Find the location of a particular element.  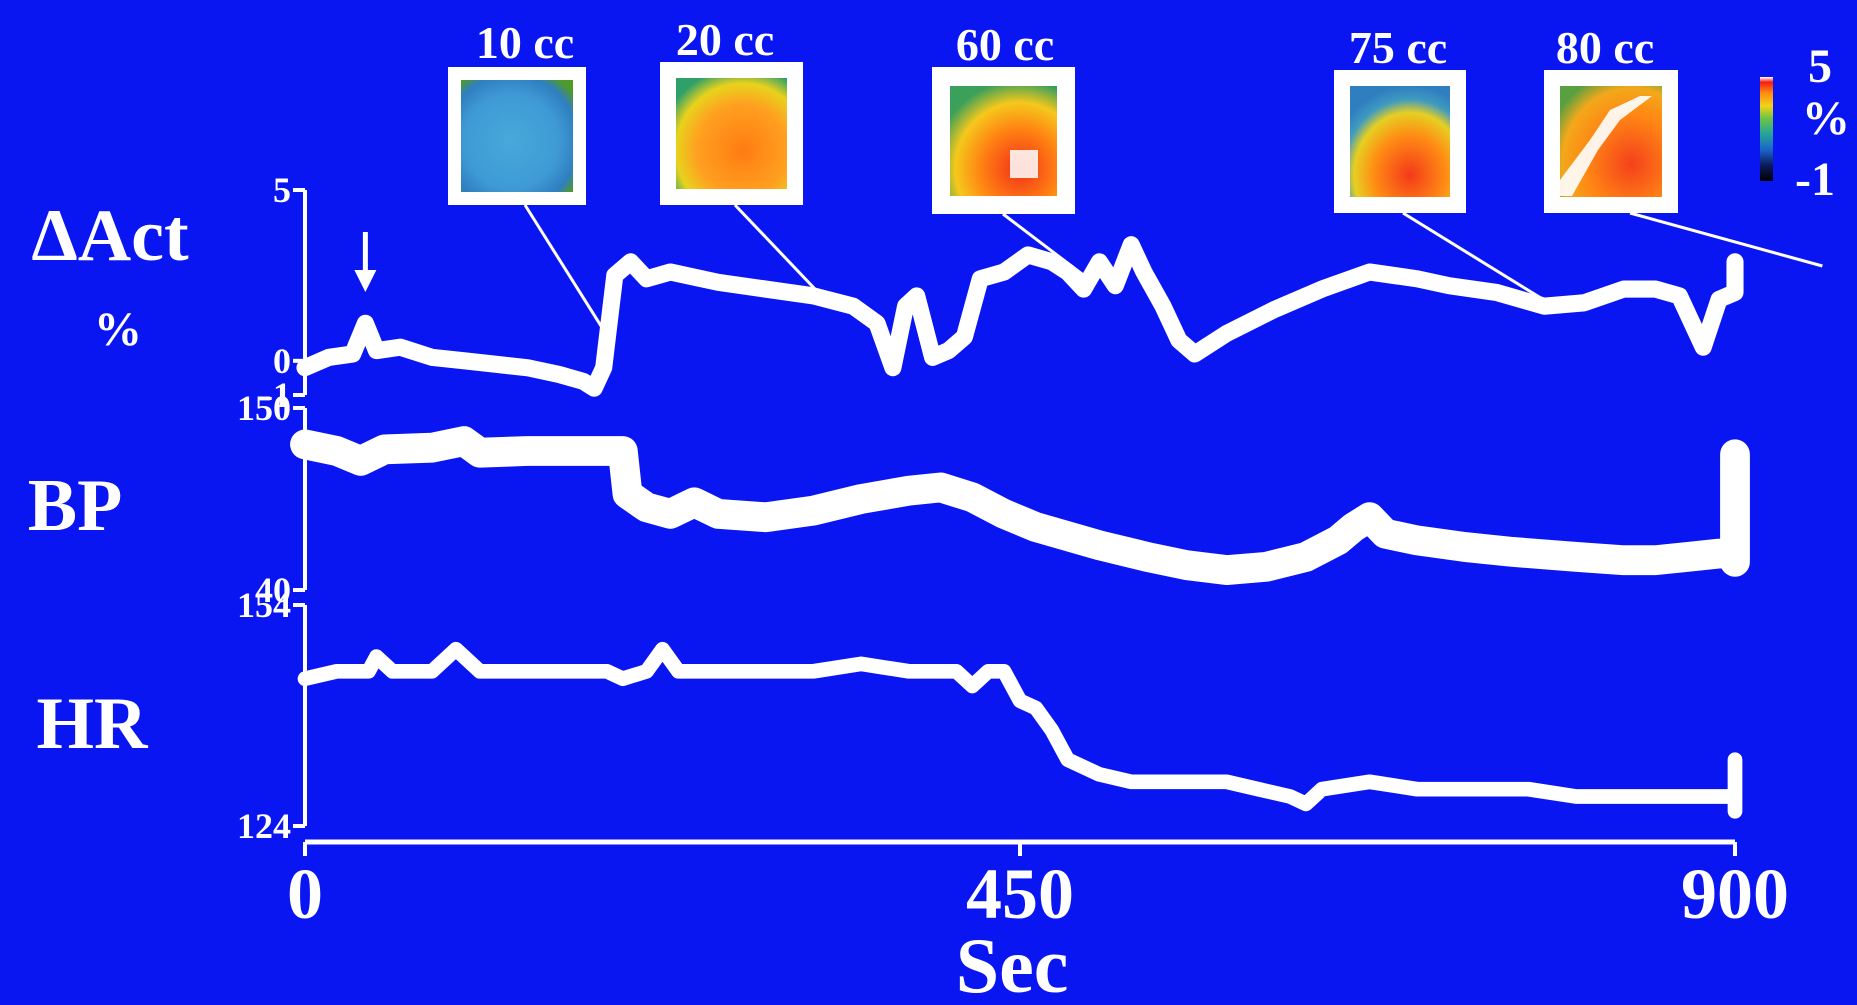

inset-label-75cc: 75 cc is located at coordinates (1398, 47).